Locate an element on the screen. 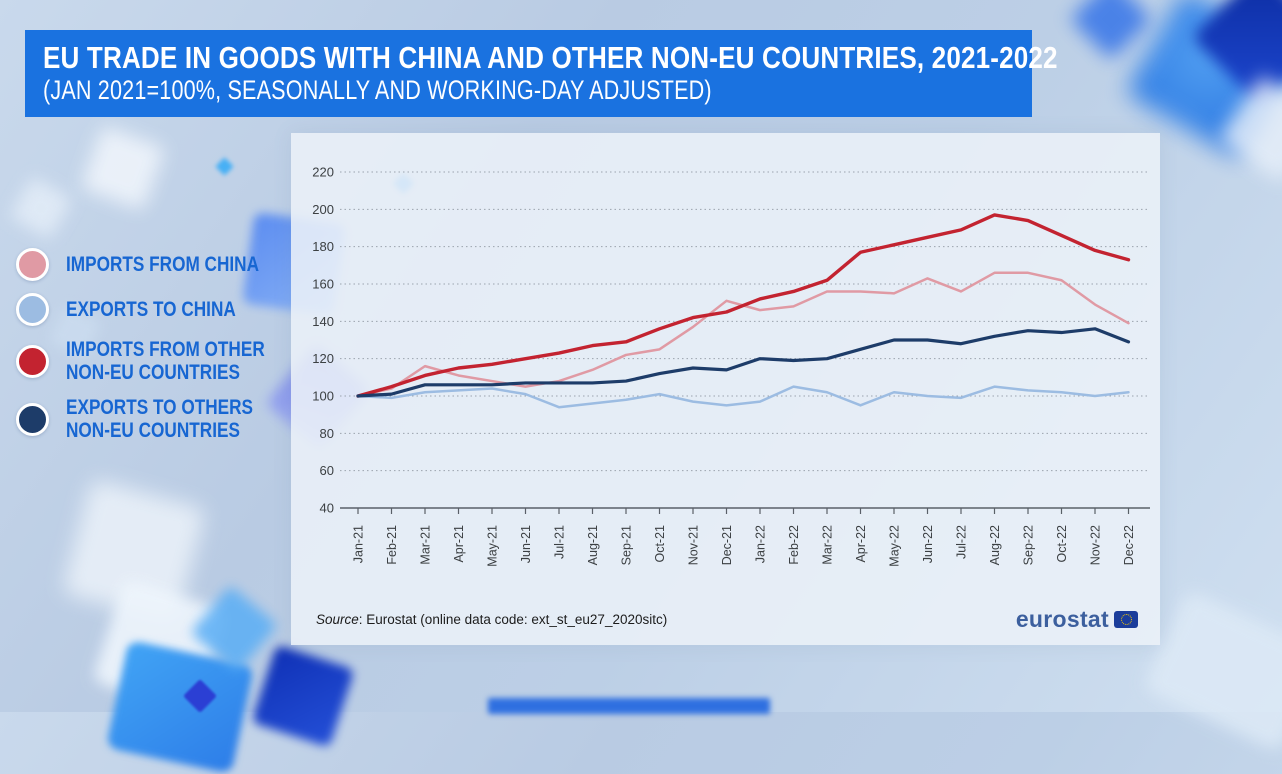  legend-label: IMPORTS FROM CHINA is located at coordinates (163, 264).